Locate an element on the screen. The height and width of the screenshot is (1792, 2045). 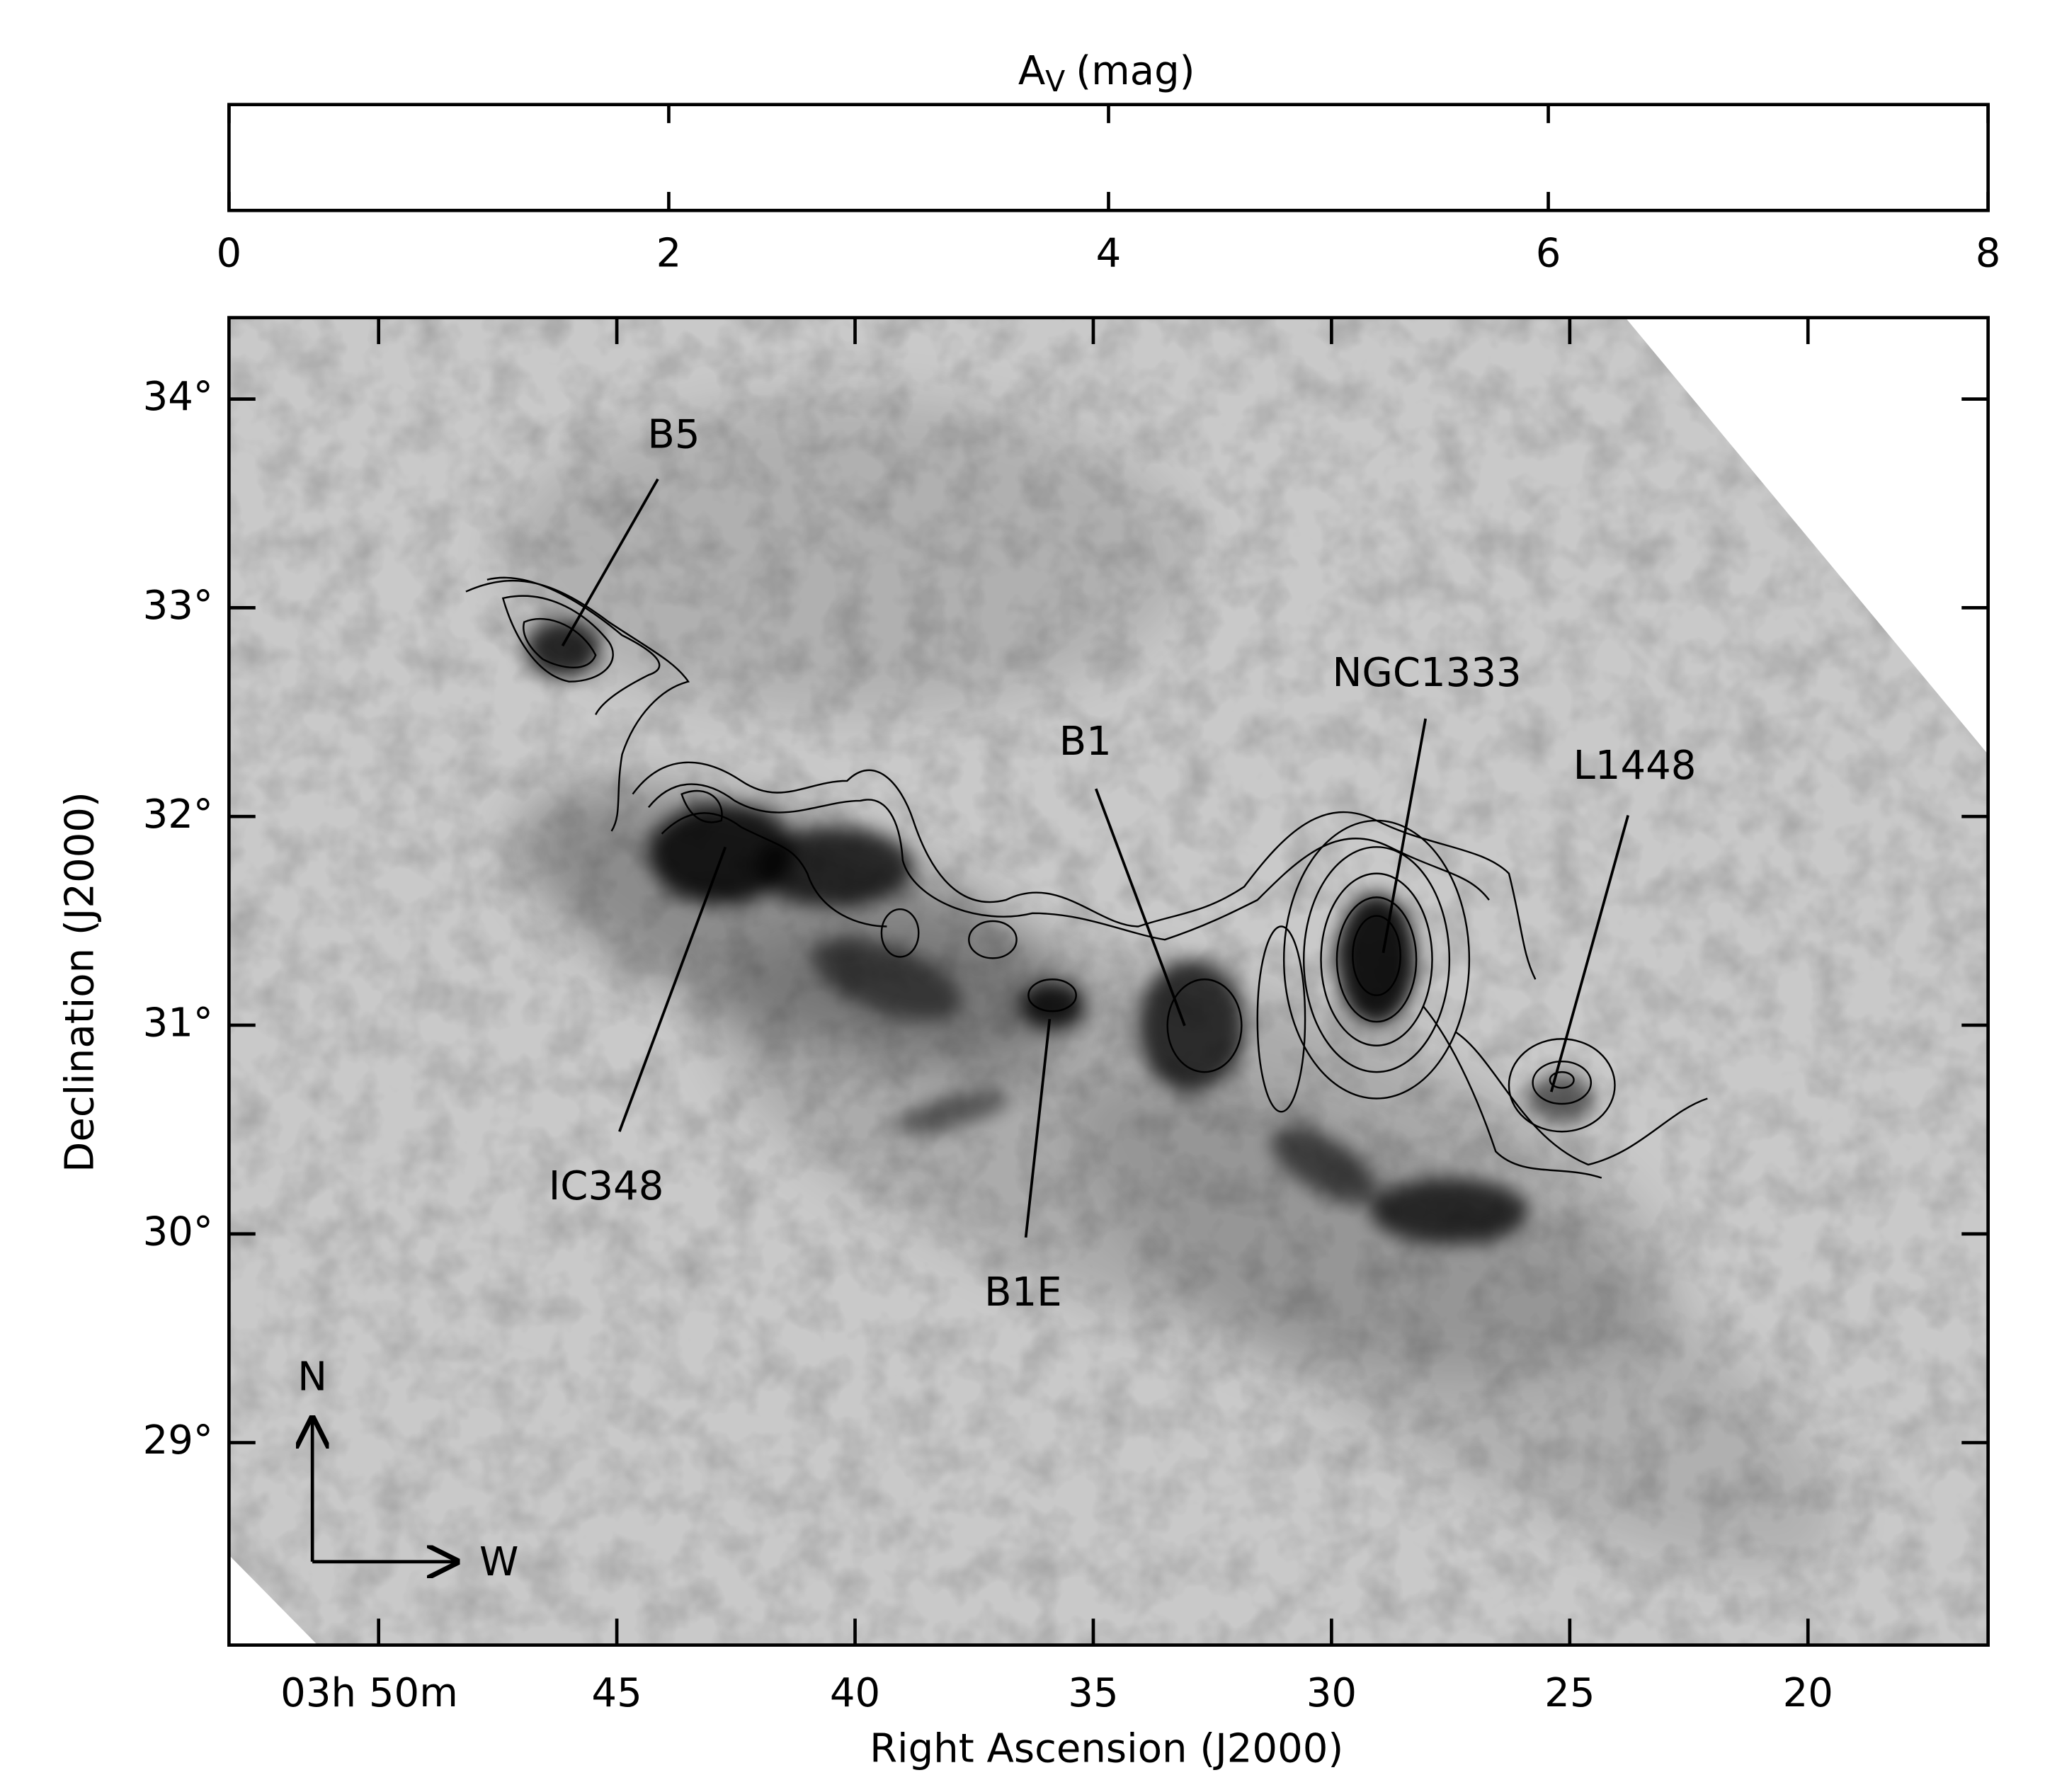
y-axis-label: Declination (J2000) is located at coordinates (80, 982).